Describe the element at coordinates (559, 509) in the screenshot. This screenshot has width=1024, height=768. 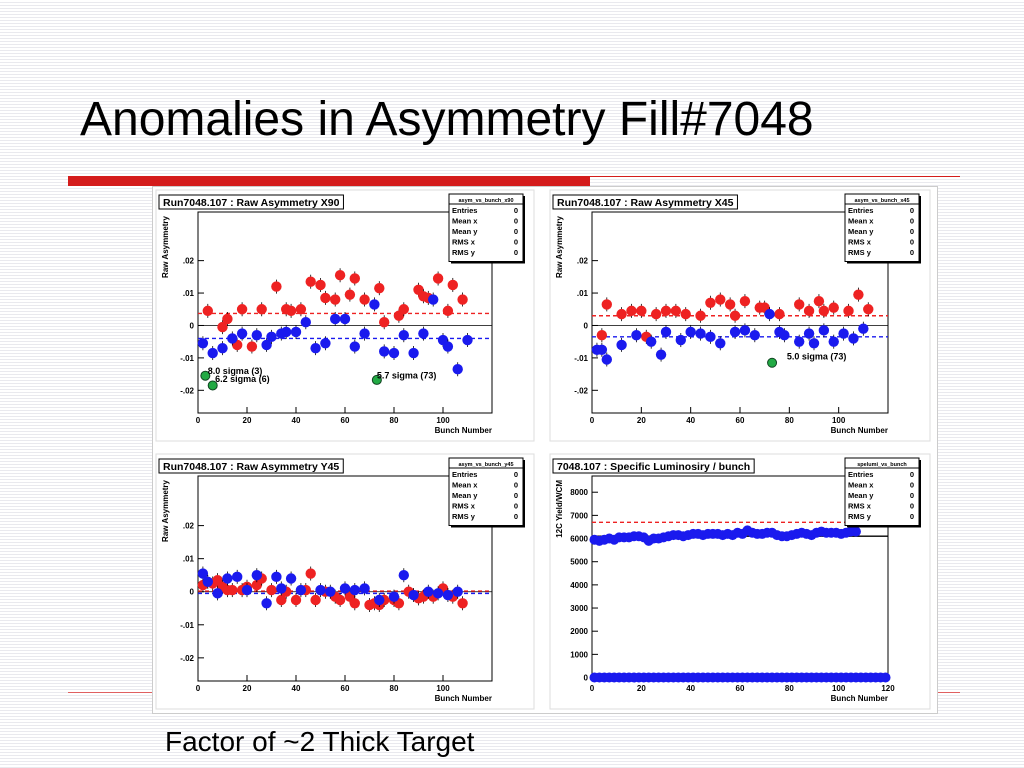
I see `y-axis-label: 12C Yield/WCM` at that location.